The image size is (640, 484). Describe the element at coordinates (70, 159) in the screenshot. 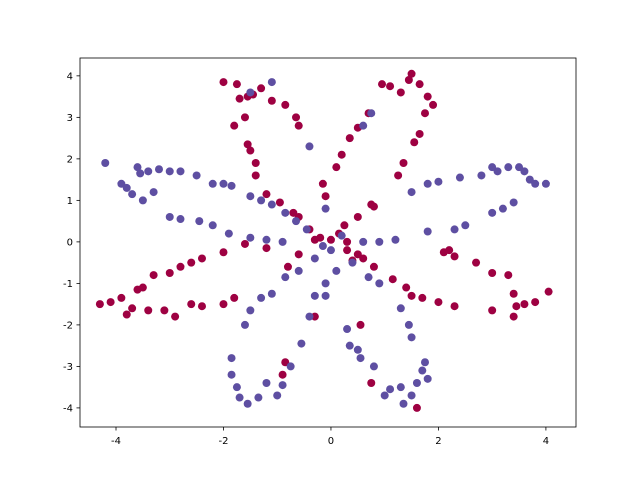

I see `y-tick-label: 2` at that location.